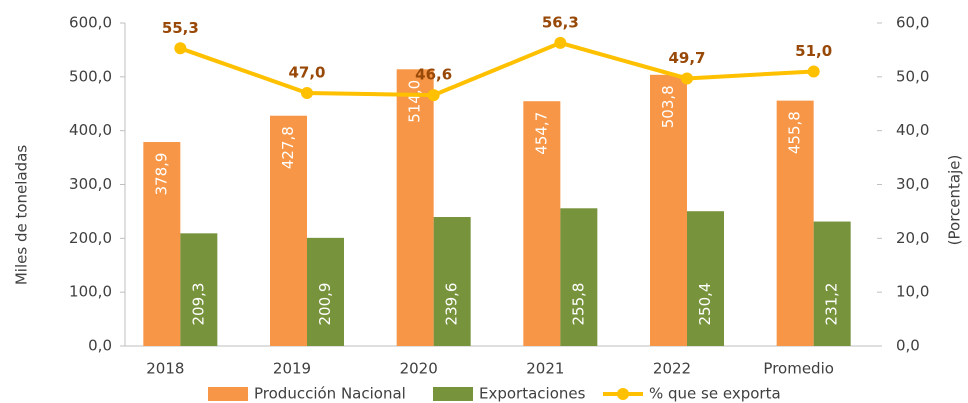 The image size is (968, 403). Describe the element at coordinates (912, 292) in the screenshot. I see `y2-tick-label: 10,0` at that location.